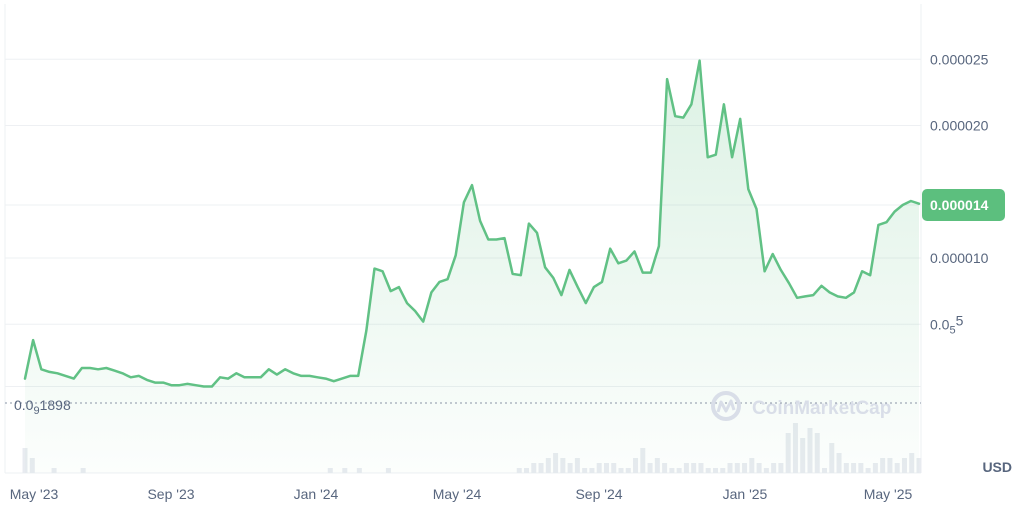  What do you see at coordinates (34, 494) in the screenshot?
I see `x-tick-label: May '23` at bounding box center [34, 494].